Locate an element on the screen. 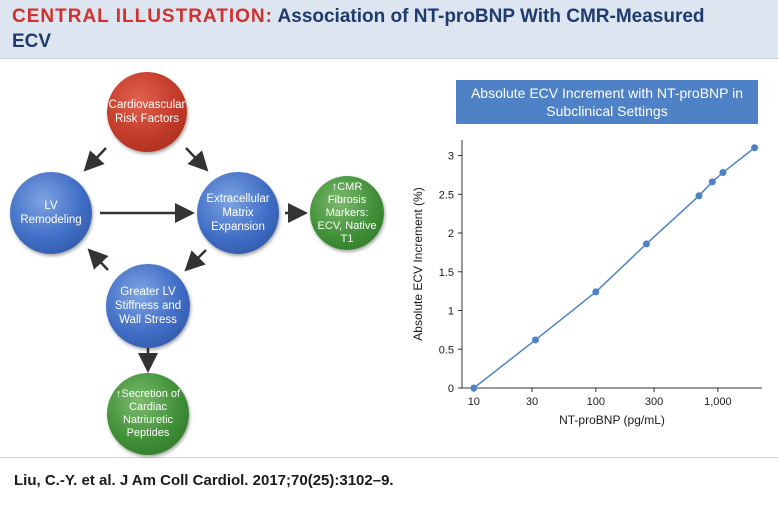 The width and height of the screenshot is (778, 510). arrow-risk-to-lv is located at coordinates (95, 159).